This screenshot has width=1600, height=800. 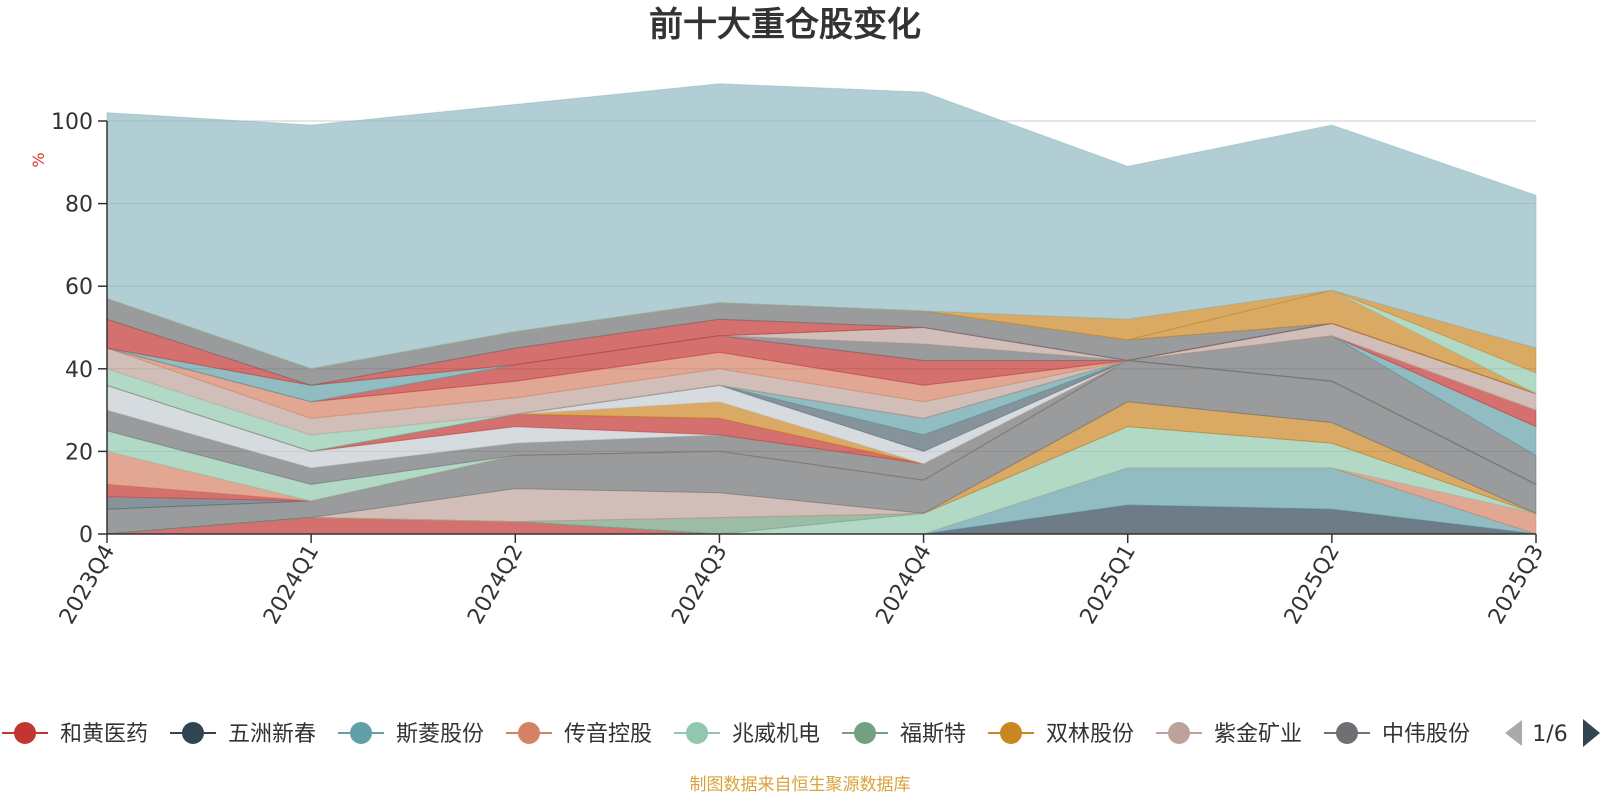 What do you see at coordinates (1513, 733) in the screenshot?
I see `legend-prev-icon` at bounding box center [1513, 733].